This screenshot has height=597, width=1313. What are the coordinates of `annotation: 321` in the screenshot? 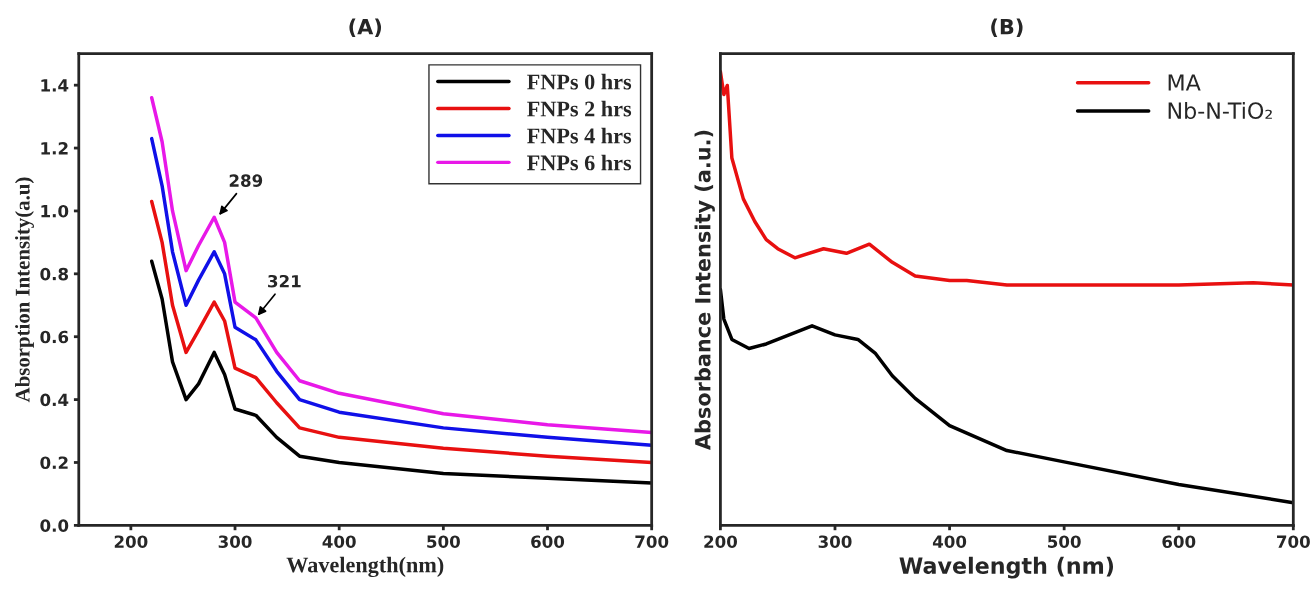 It's located at (284, 281).